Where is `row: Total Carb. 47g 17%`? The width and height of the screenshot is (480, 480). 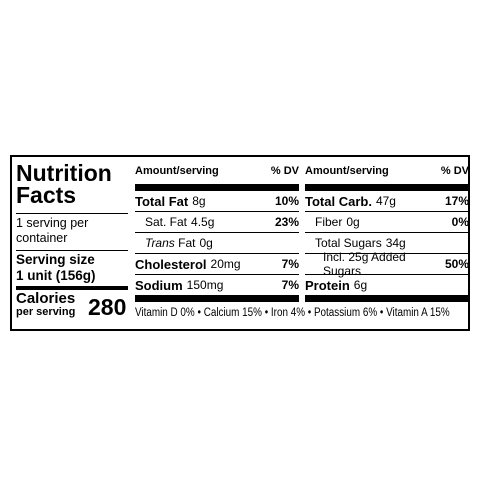 row: Total Carb. 47g 17% is located at coordinates (387, 201).